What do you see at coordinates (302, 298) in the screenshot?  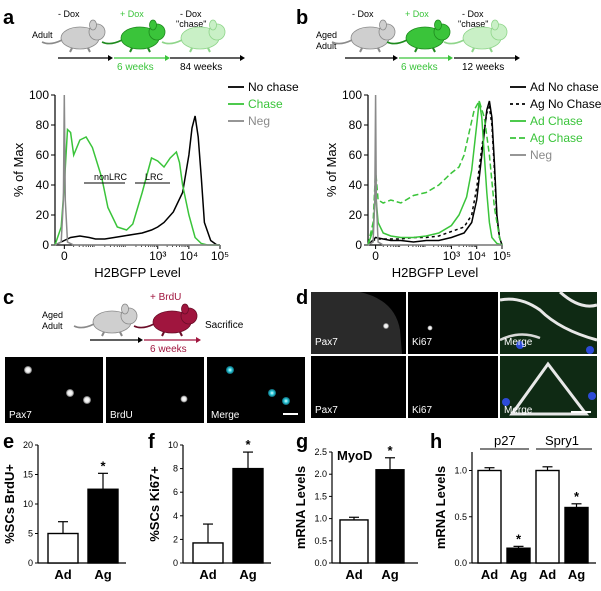 I see `panel-letter-d: d` at bounding box center [302, 298].